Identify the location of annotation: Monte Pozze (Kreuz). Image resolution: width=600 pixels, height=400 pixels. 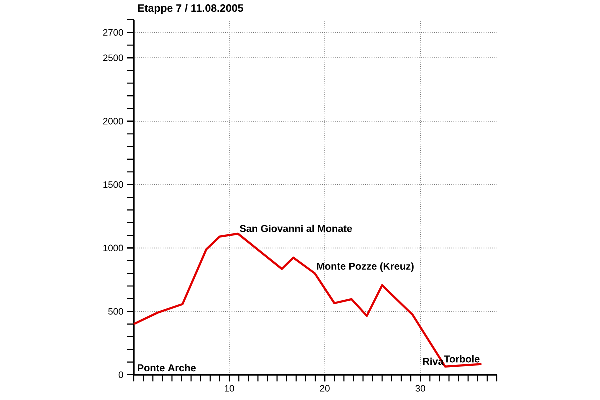
(365, 267).